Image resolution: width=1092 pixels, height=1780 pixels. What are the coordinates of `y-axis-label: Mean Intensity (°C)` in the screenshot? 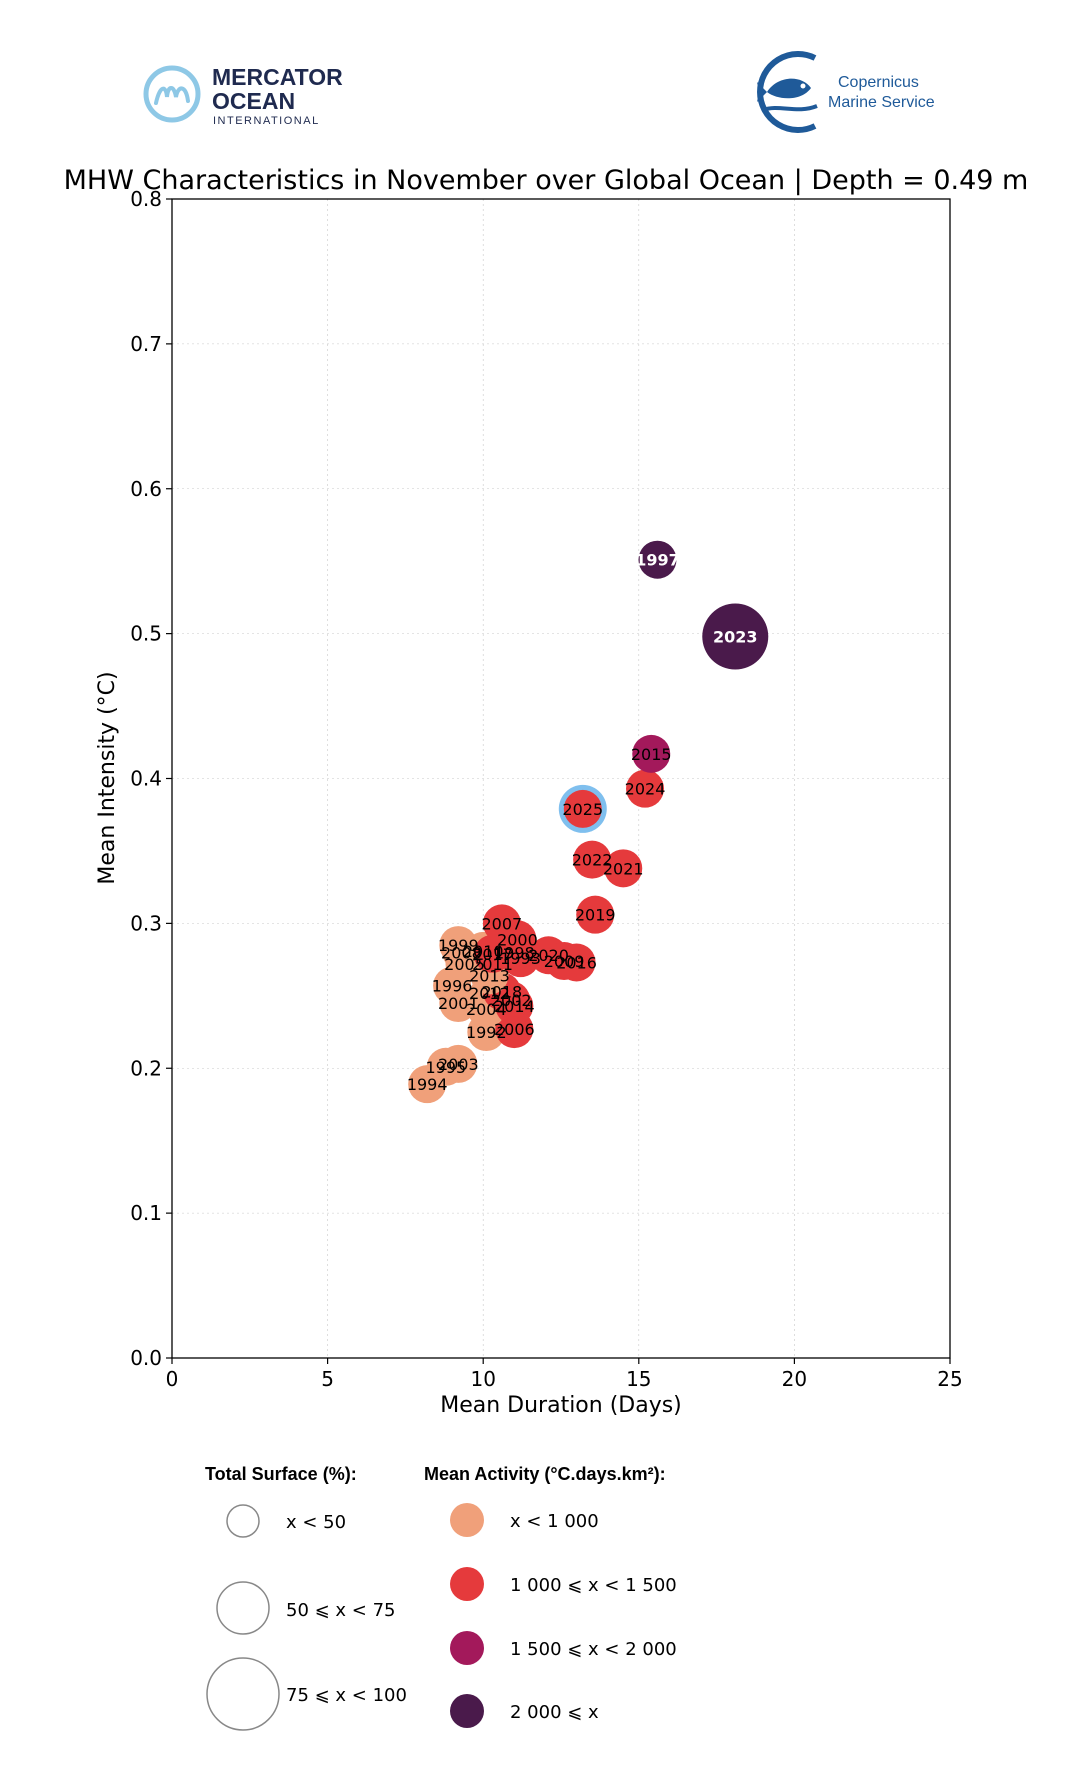 It's located at (107, 777).